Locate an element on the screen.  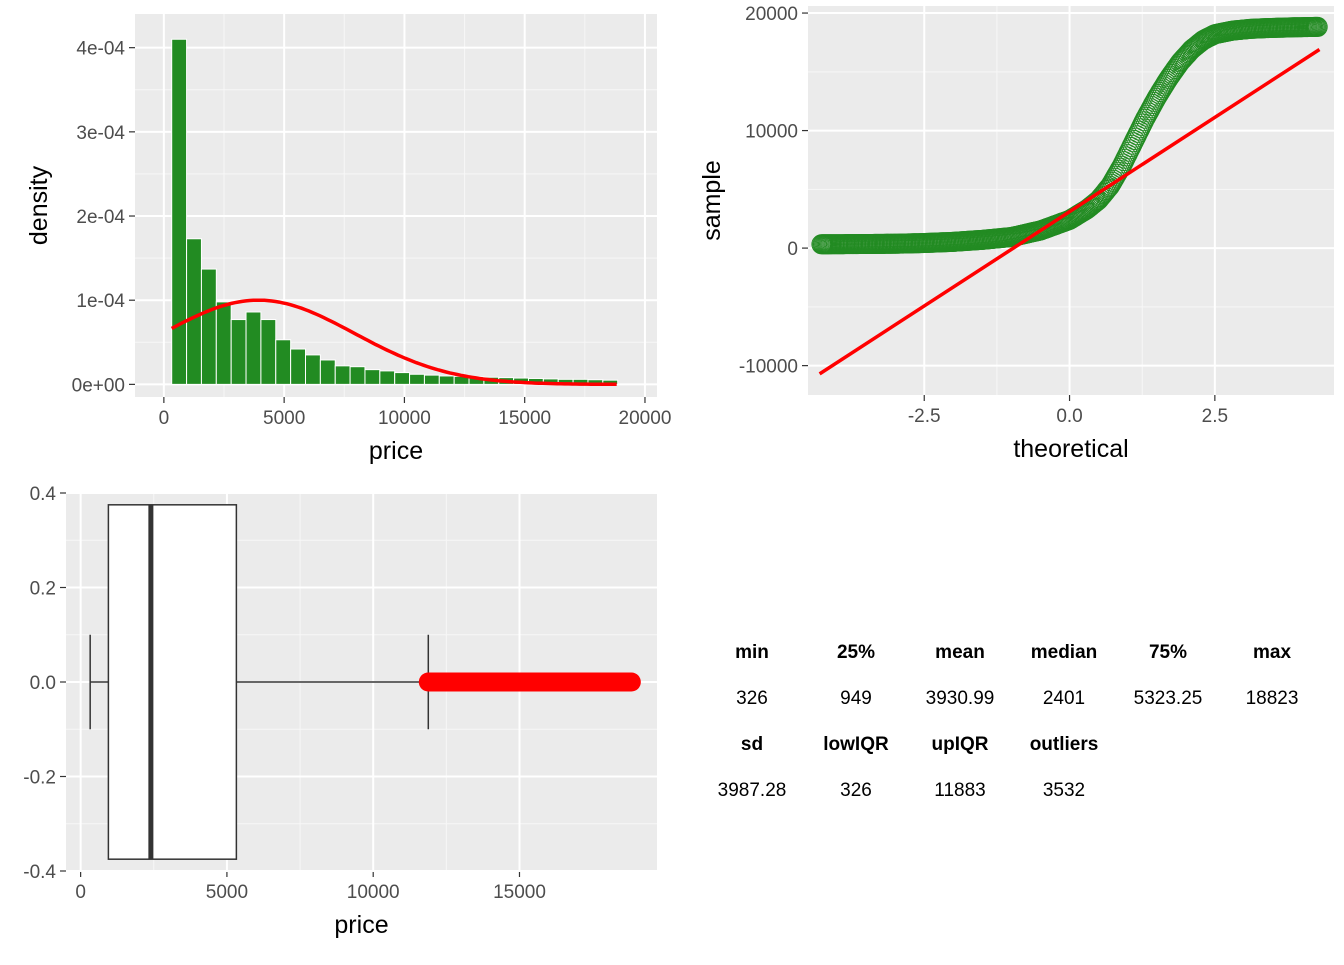
y-tick-label: 4e-04 is located at coordinates (100, 49).